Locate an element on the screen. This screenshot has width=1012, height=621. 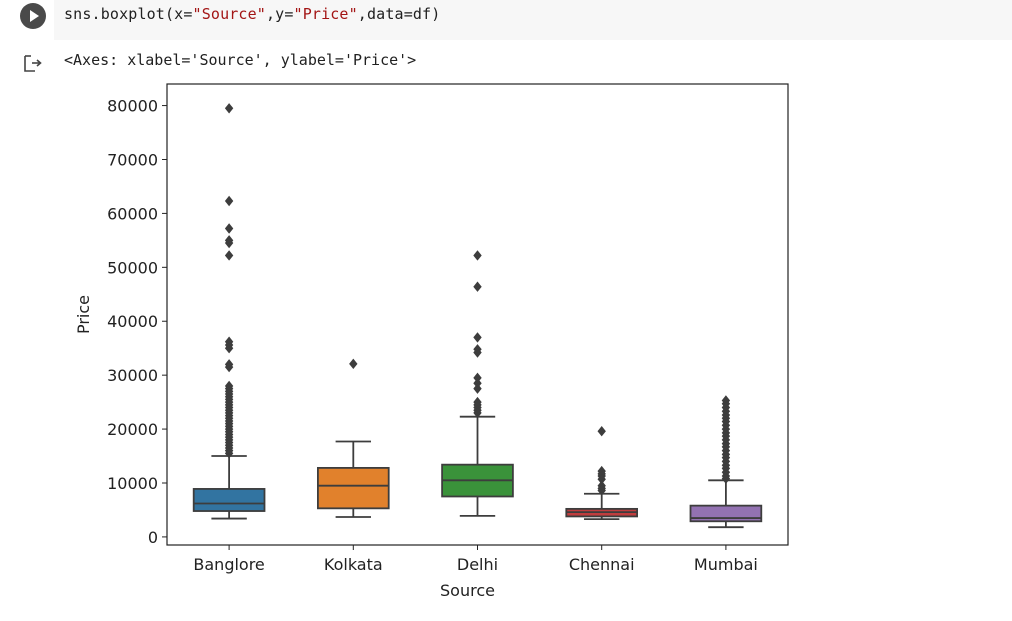
run-cell-button is located at coordinates (33, 16).